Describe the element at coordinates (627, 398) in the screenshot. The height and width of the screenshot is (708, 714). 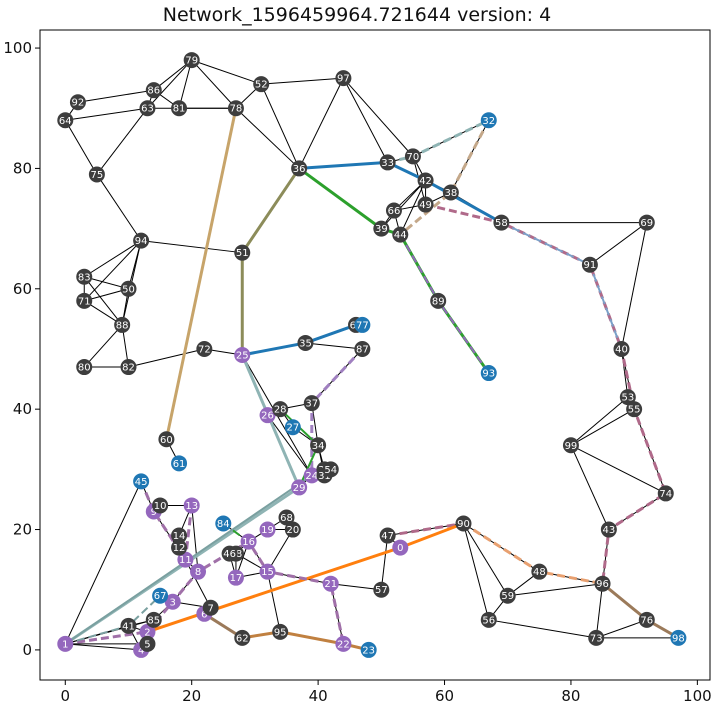
I see `node-label: 53` at that location.